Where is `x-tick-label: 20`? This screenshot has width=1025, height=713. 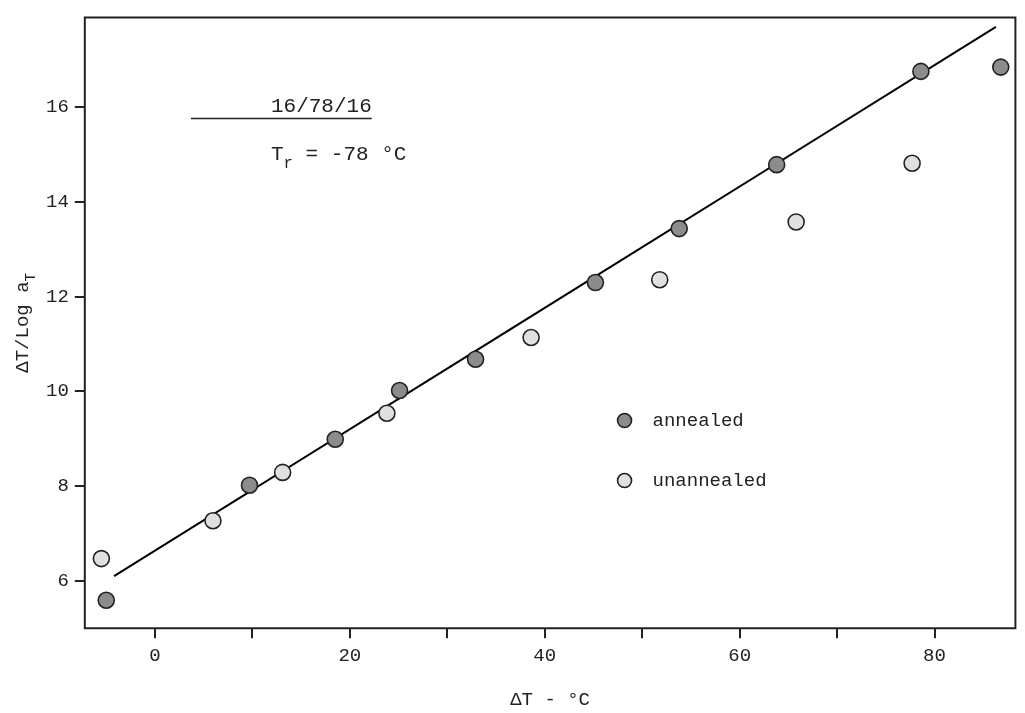
x-tick-label: 20 is located at coordinates (350, 655).